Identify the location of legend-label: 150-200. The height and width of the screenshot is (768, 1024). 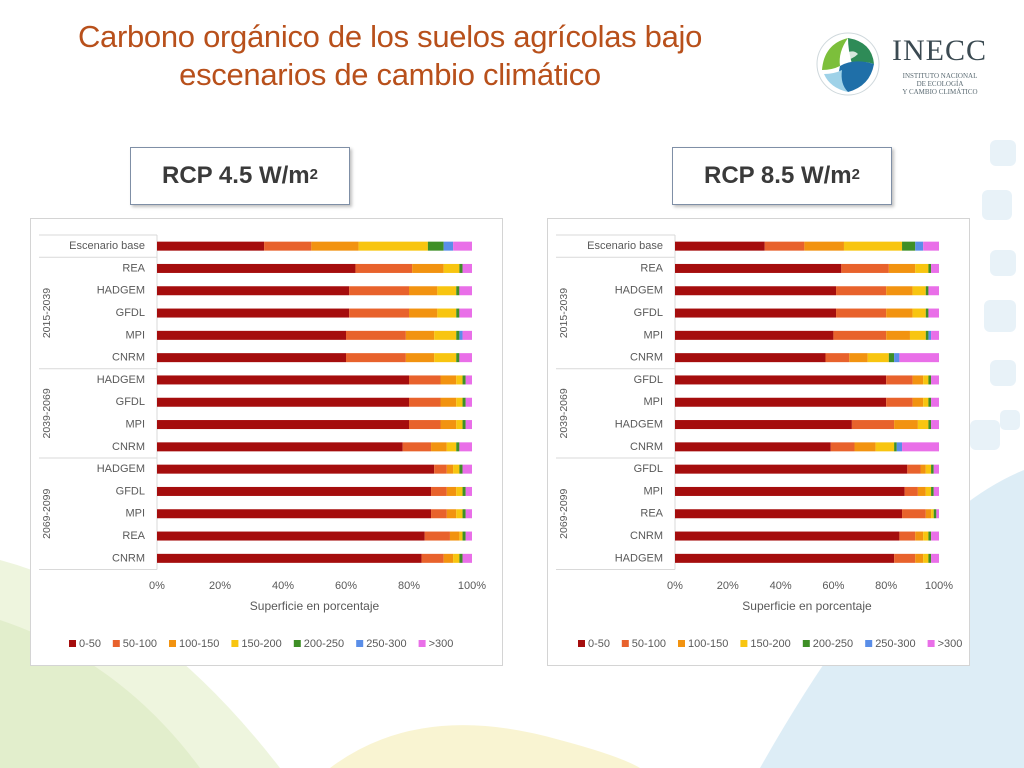
(261, 644).